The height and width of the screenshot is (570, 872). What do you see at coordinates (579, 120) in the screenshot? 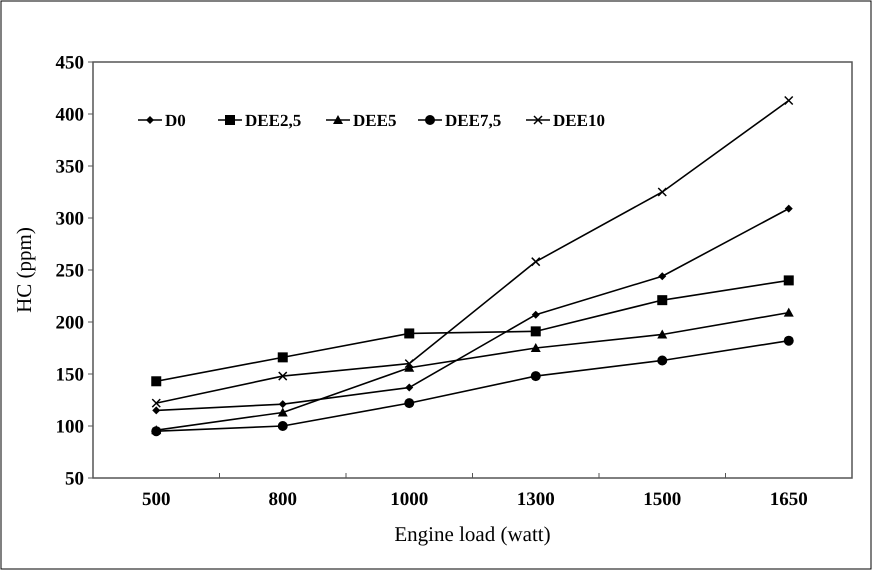
I see `legend-label: DEE10` at bounding box center [579, 120].